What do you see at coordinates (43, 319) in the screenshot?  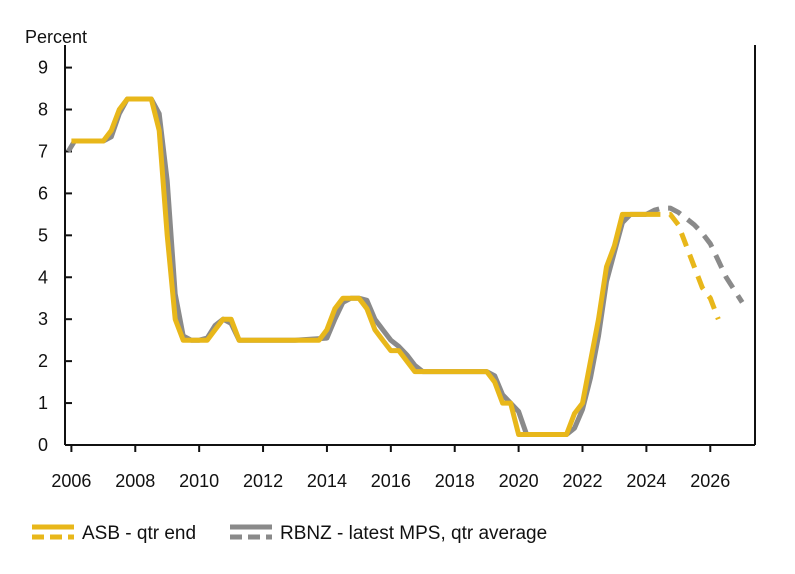 I see `y-tick-label: 3` at bounding box center [43, 319].